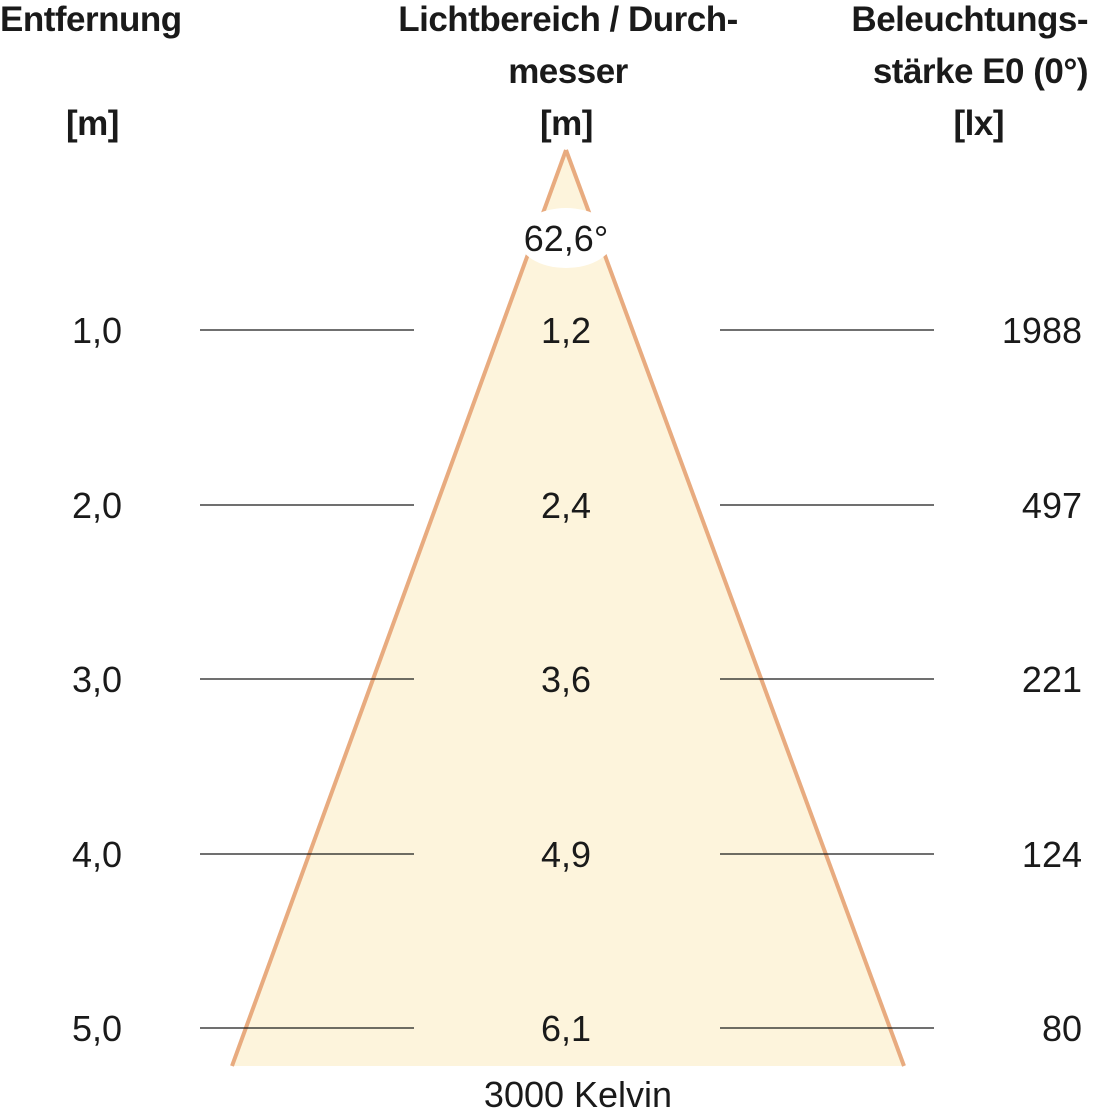  Describe the element at coordinates (97, 330) in the screenshot. I see `distance-value: 1,0` at that location.